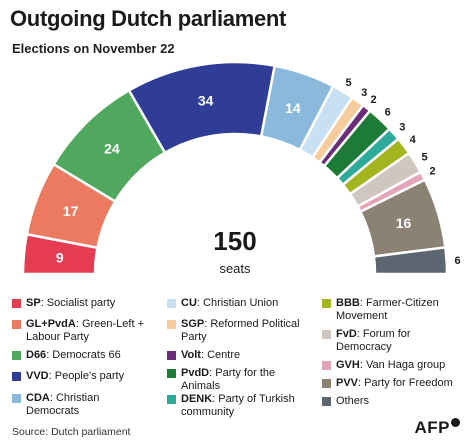 The width and height of the screenshot is (474, 447). What do you see at coordinates (457, 261) in the screenshot?
I see `arc-label-others: 6` at bounding box center [457, 261].